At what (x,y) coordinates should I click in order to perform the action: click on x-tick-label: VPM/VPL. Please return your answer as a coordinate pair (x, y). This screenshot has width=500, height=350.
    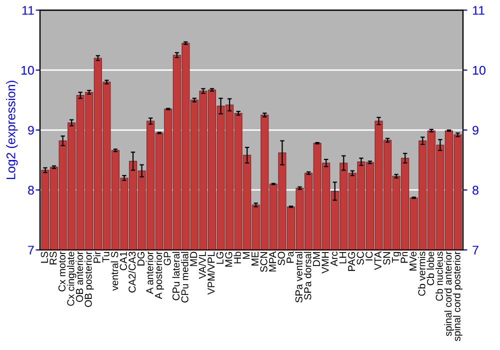
    Looking at the image, I should click on (211, 273).